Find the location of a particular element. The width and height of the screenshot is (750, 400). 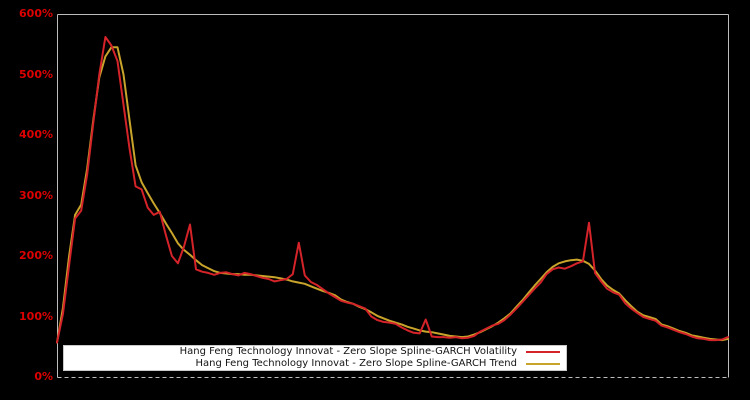

y-axis-tick-labels: 0% 100% 200% 300% 400% 500% 600% is located at coordinates (26, 200).